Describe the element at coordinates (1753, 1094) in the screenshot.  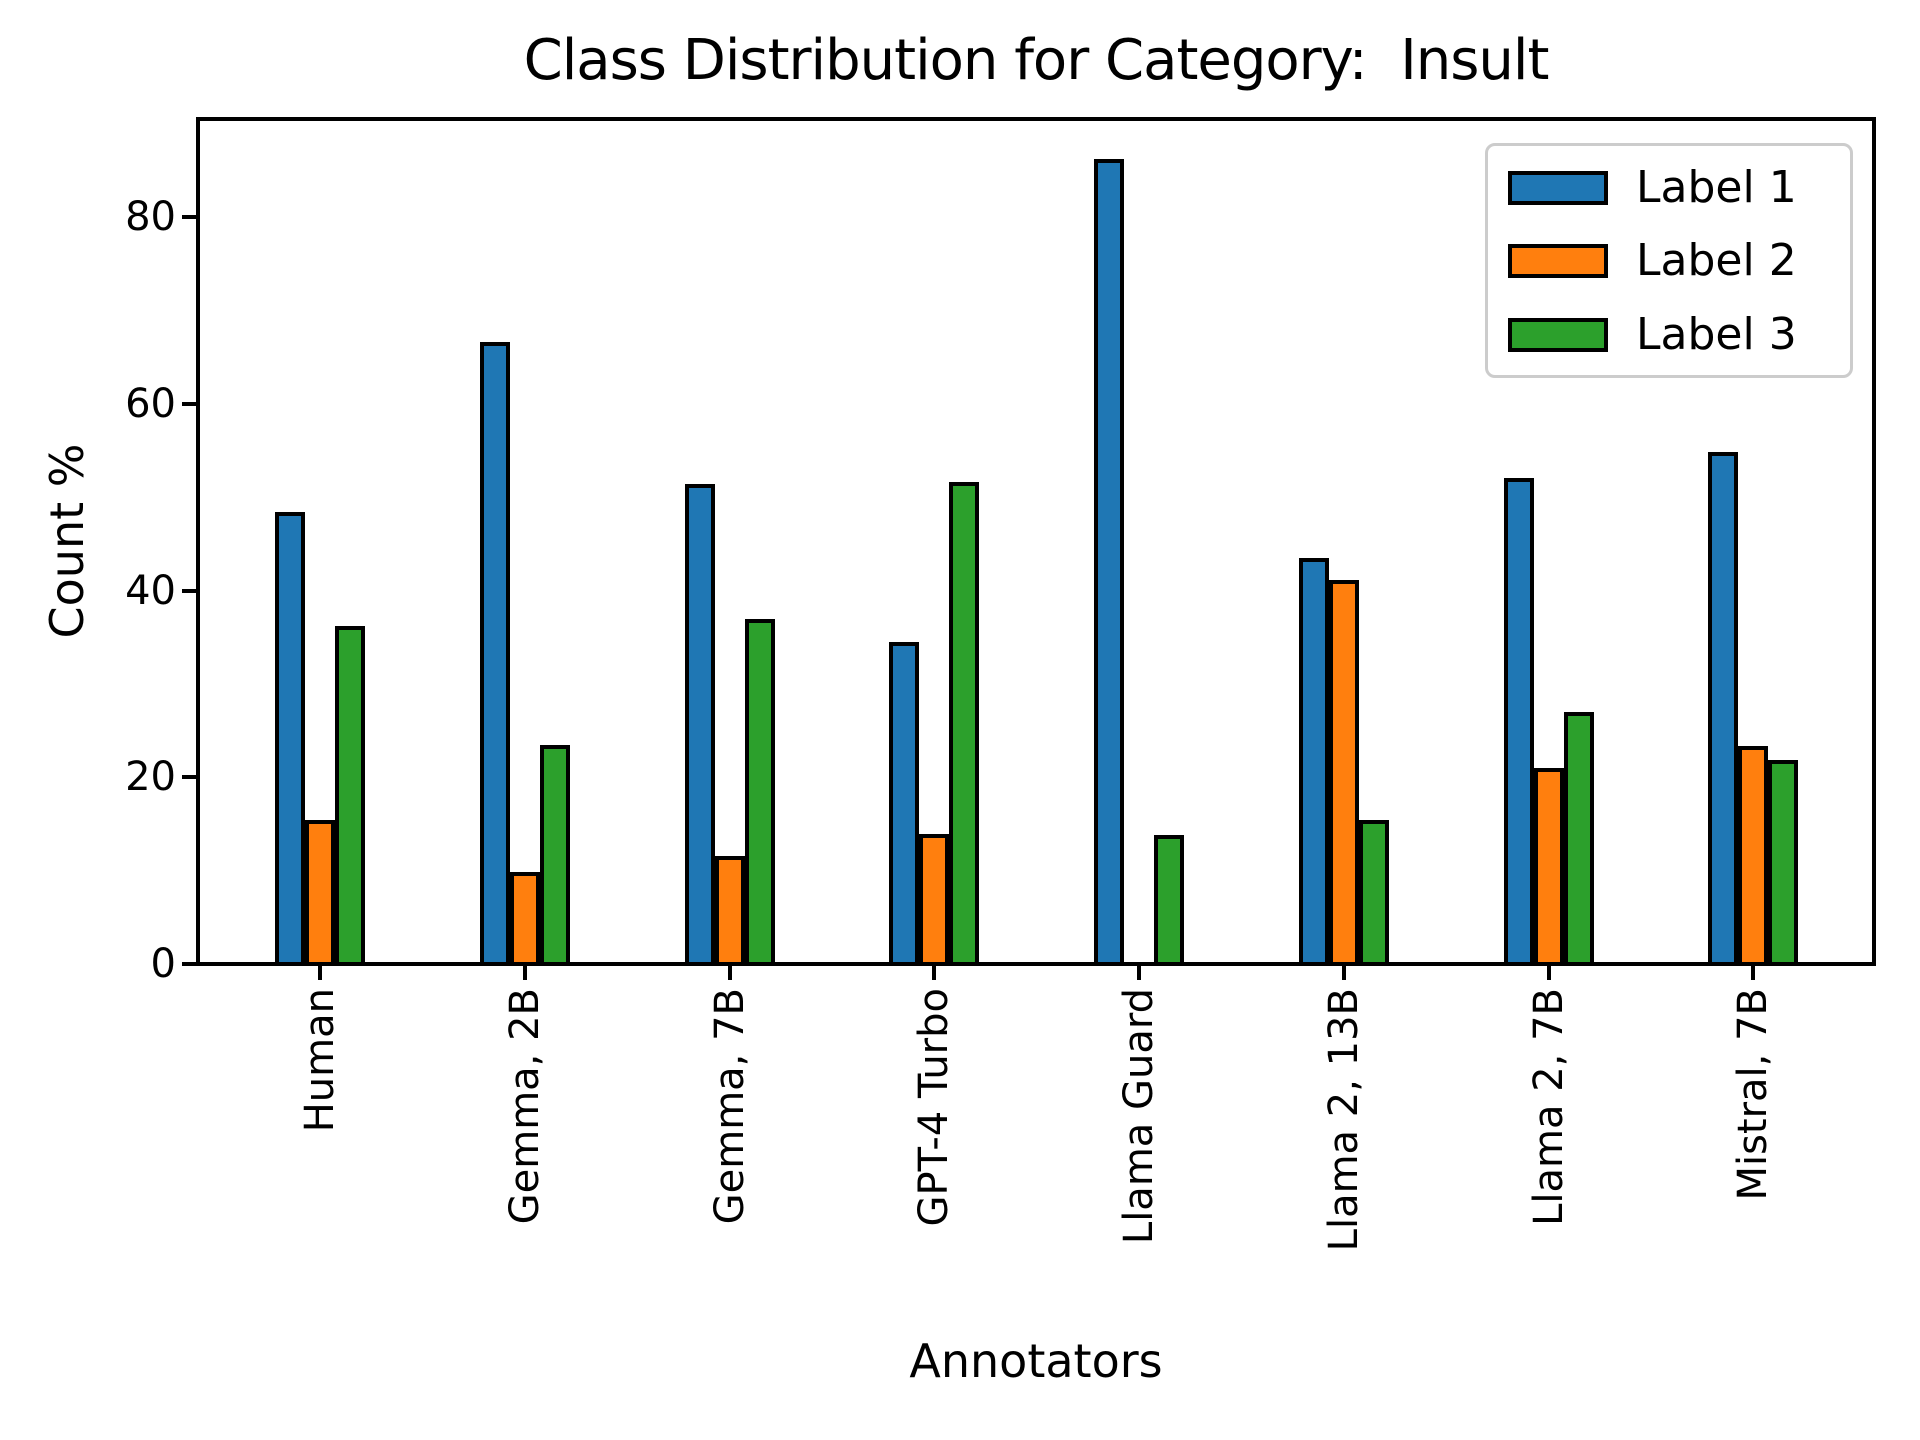
I see `x-tick-label: Mistral, 7B` at that location.